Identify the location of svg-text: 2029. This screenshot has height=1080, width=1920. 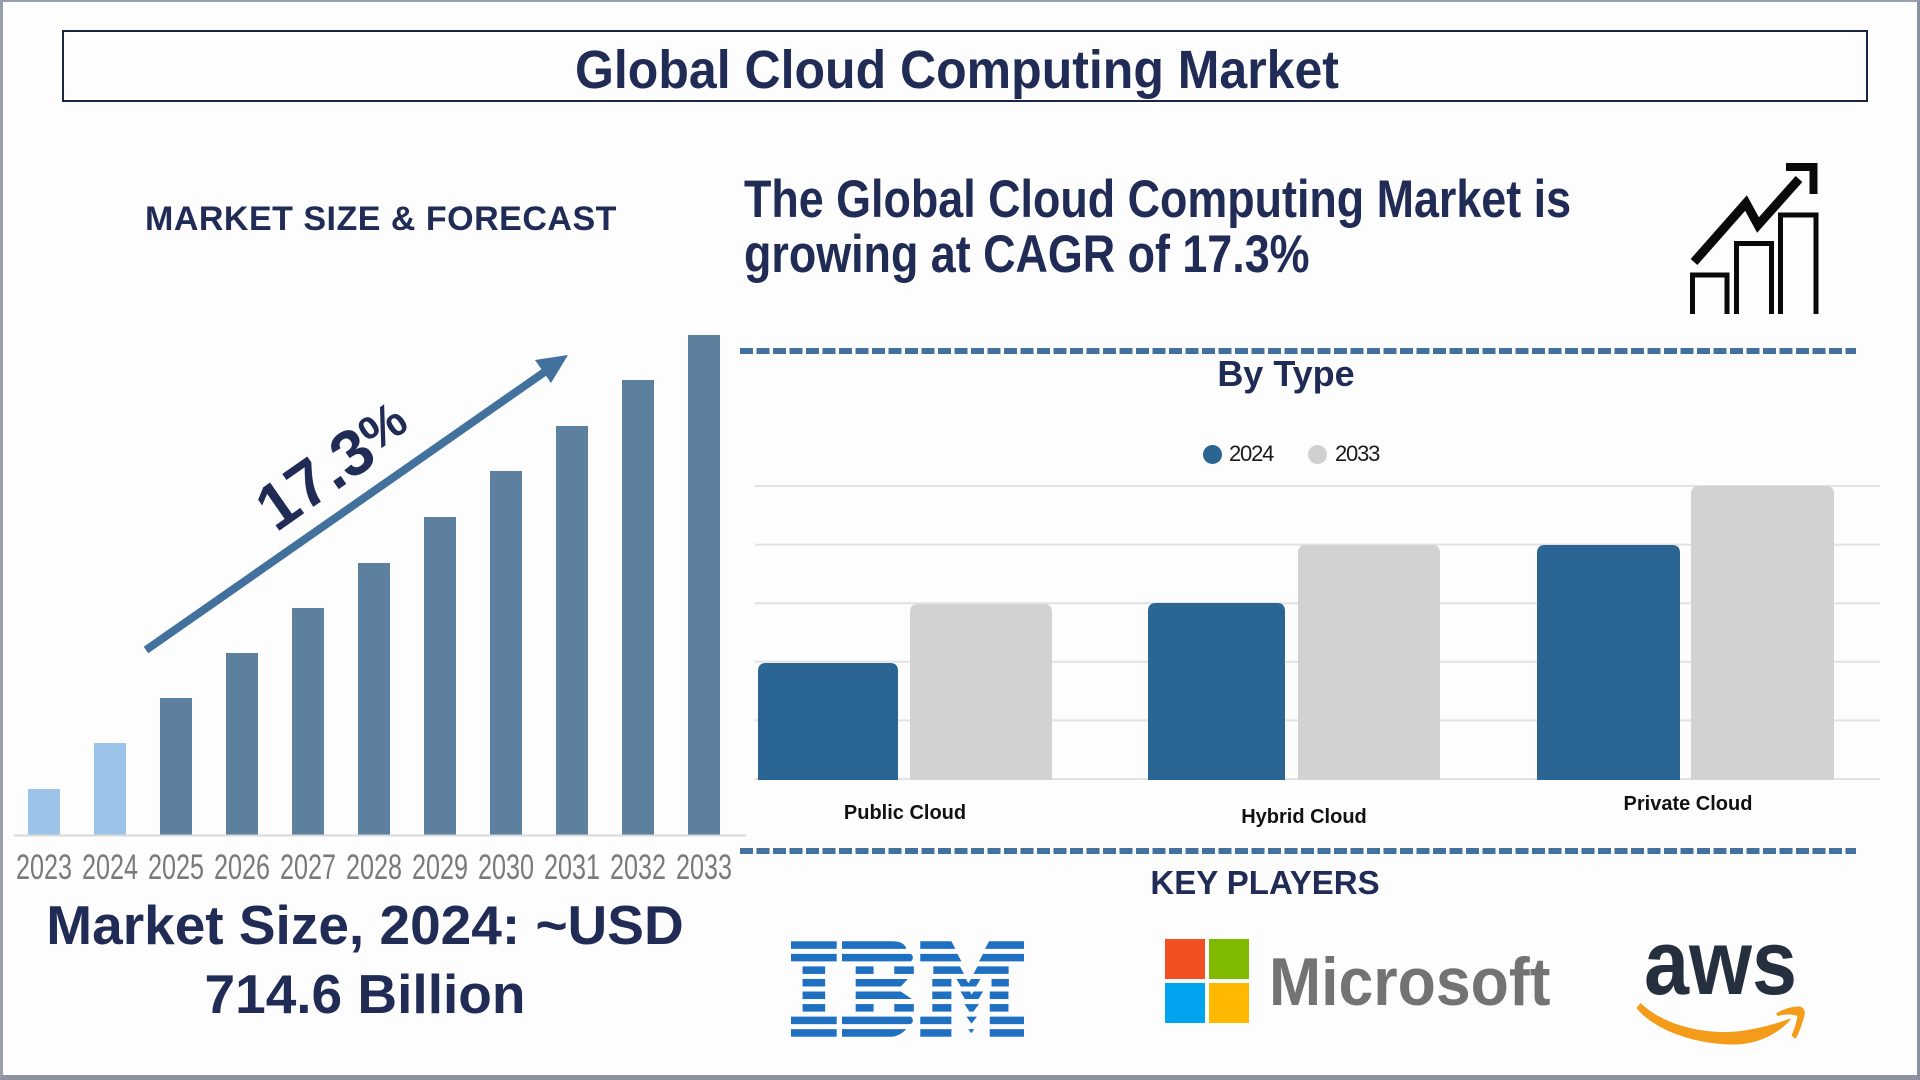
(440, 867).